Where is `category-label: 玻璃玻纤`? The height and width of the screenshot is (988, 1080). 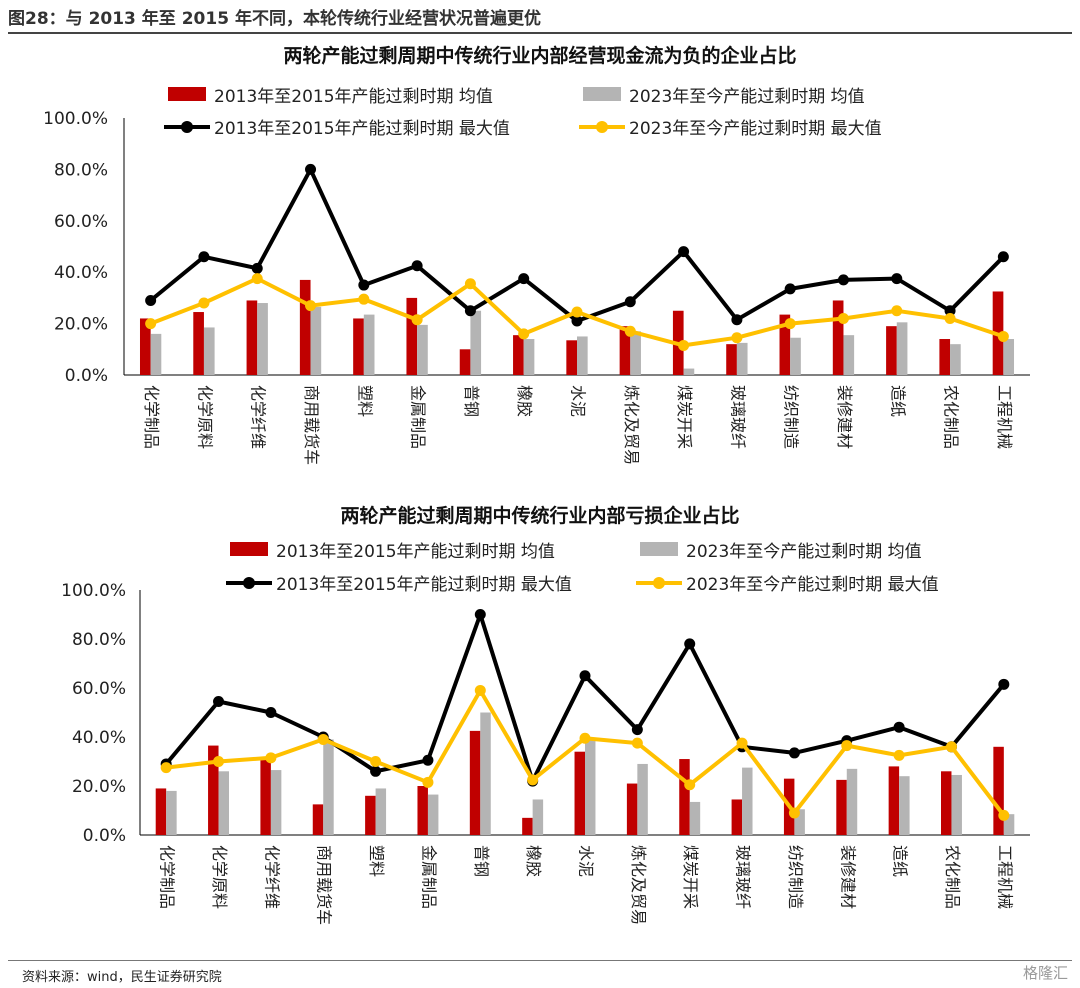 category-label: 玻璃玻纤 is located at coordinates (737, 417).